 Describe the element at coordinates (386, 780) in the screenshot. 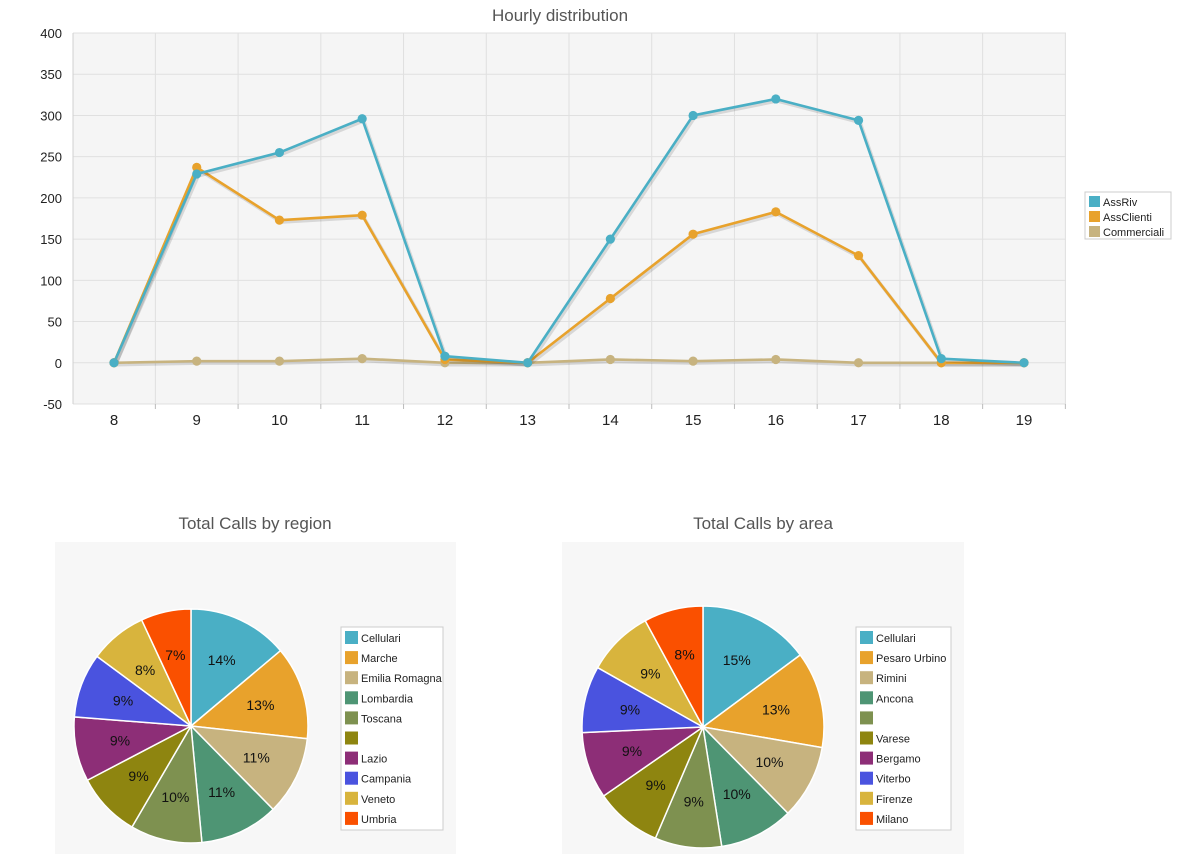

I see `legend-item: Campania` at that location.